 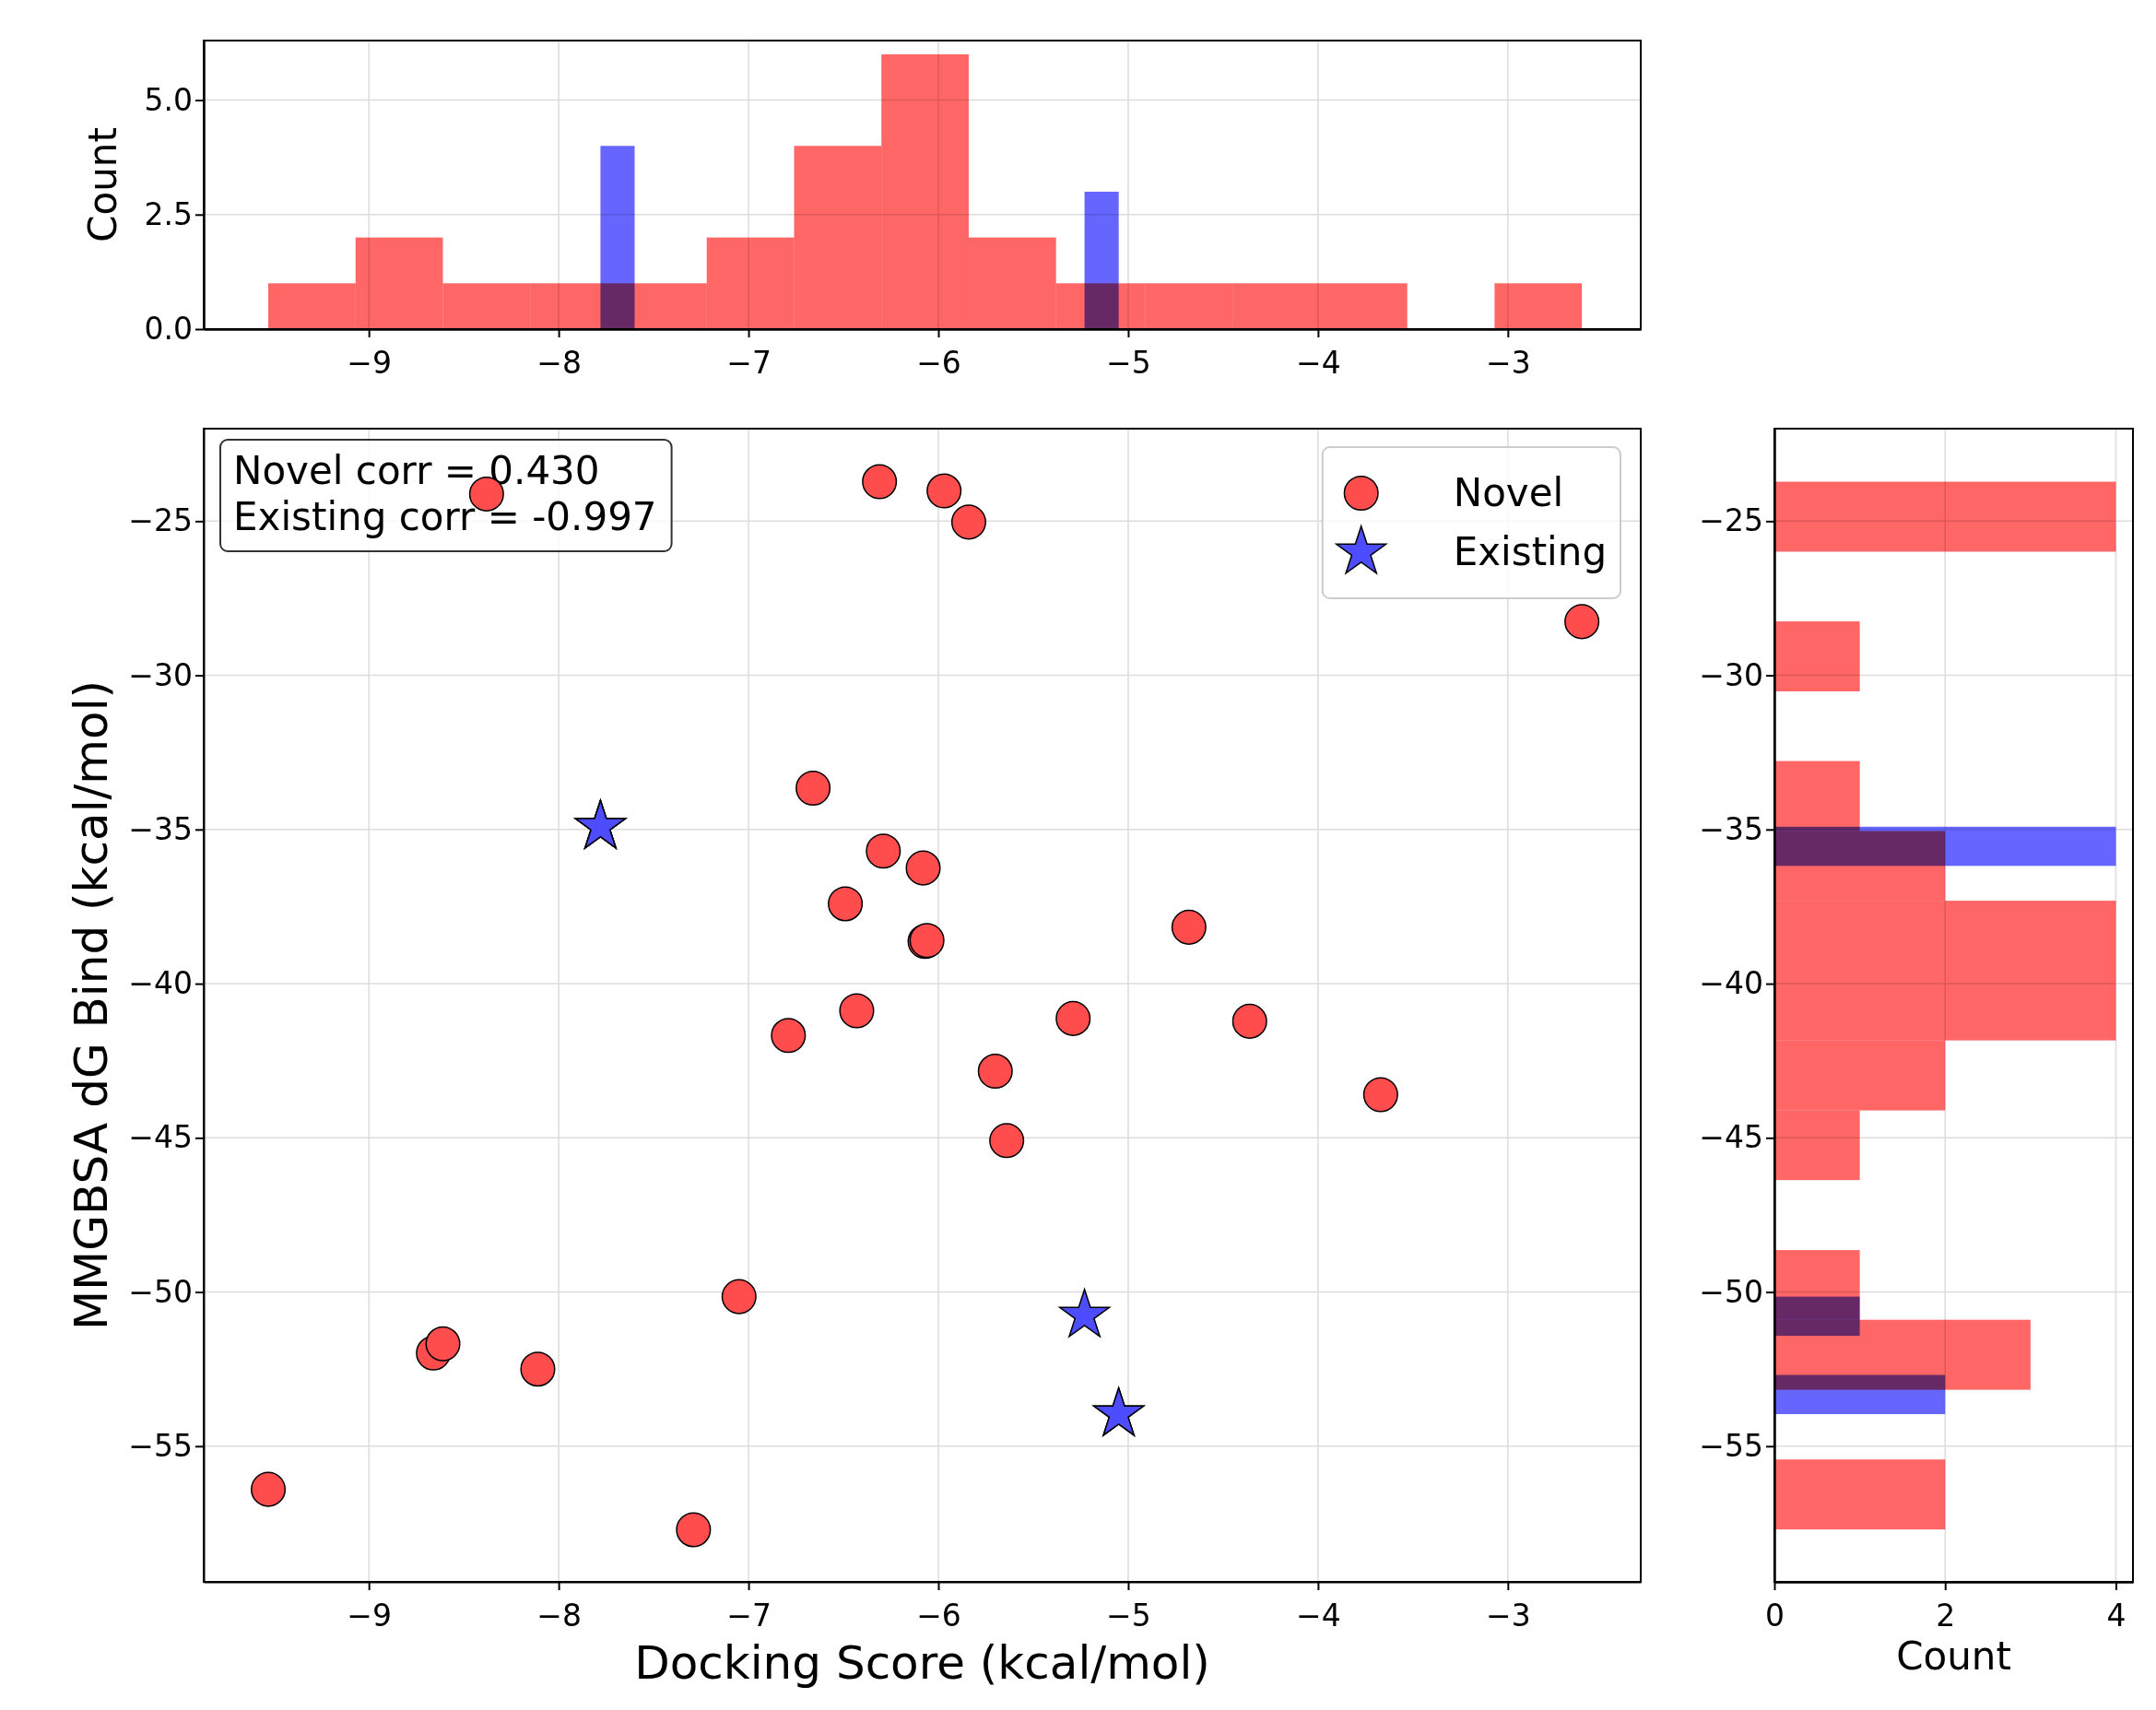 I want to click on y-tick-label: 0.0, so click(x=168, y=329).